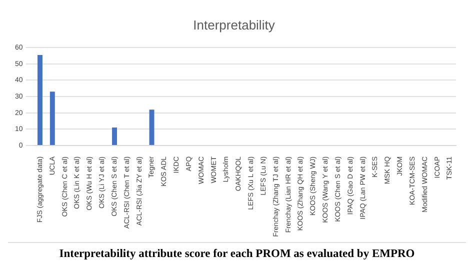 The image size is (474, 267). Describe the element at coordinates (237, 254) in the screenshot. I see `text: Interpretability attribute score for each PROM as evaluated by EMPRO` at that location.